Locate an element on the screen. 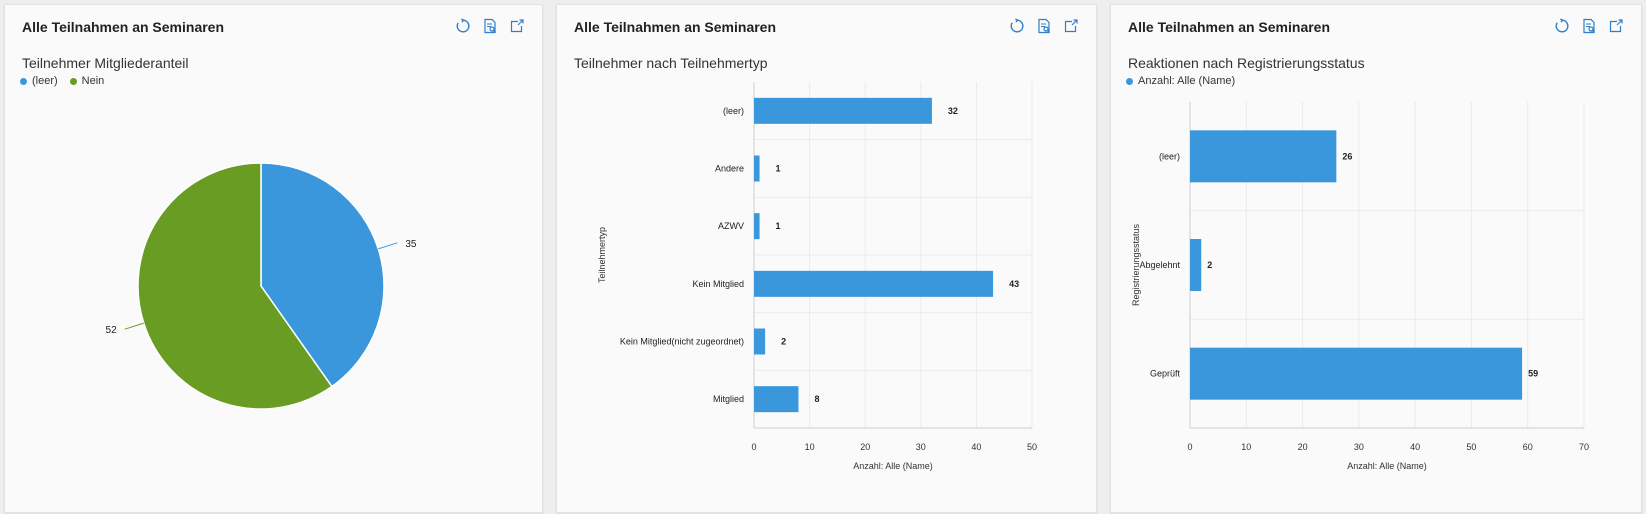  chart-legend: (leer) Nein is located at coordinates (62, 81).